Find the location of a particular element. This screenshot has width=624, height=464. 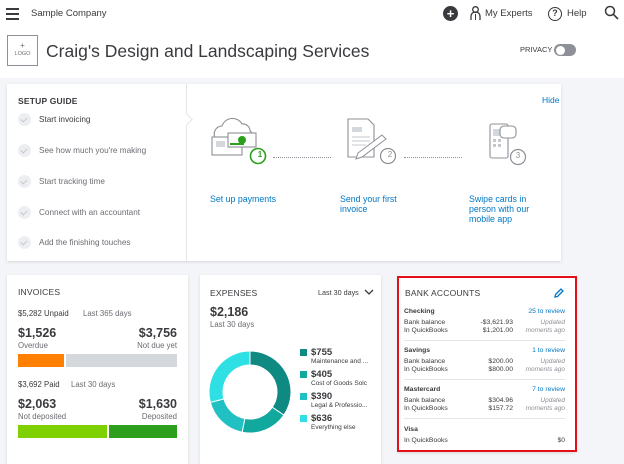

bank-balance-value: $200.00 is located at coordinates (500, 361).